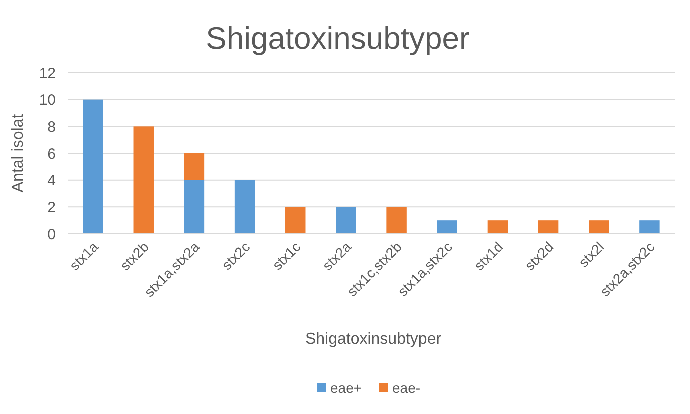 This screenshot has width=690, height=414. What do you see at coordinates (338, 38) in the screenshot?
I see `chart-title: Shigatoxinsubtyper` at bounding box center [338, 38].